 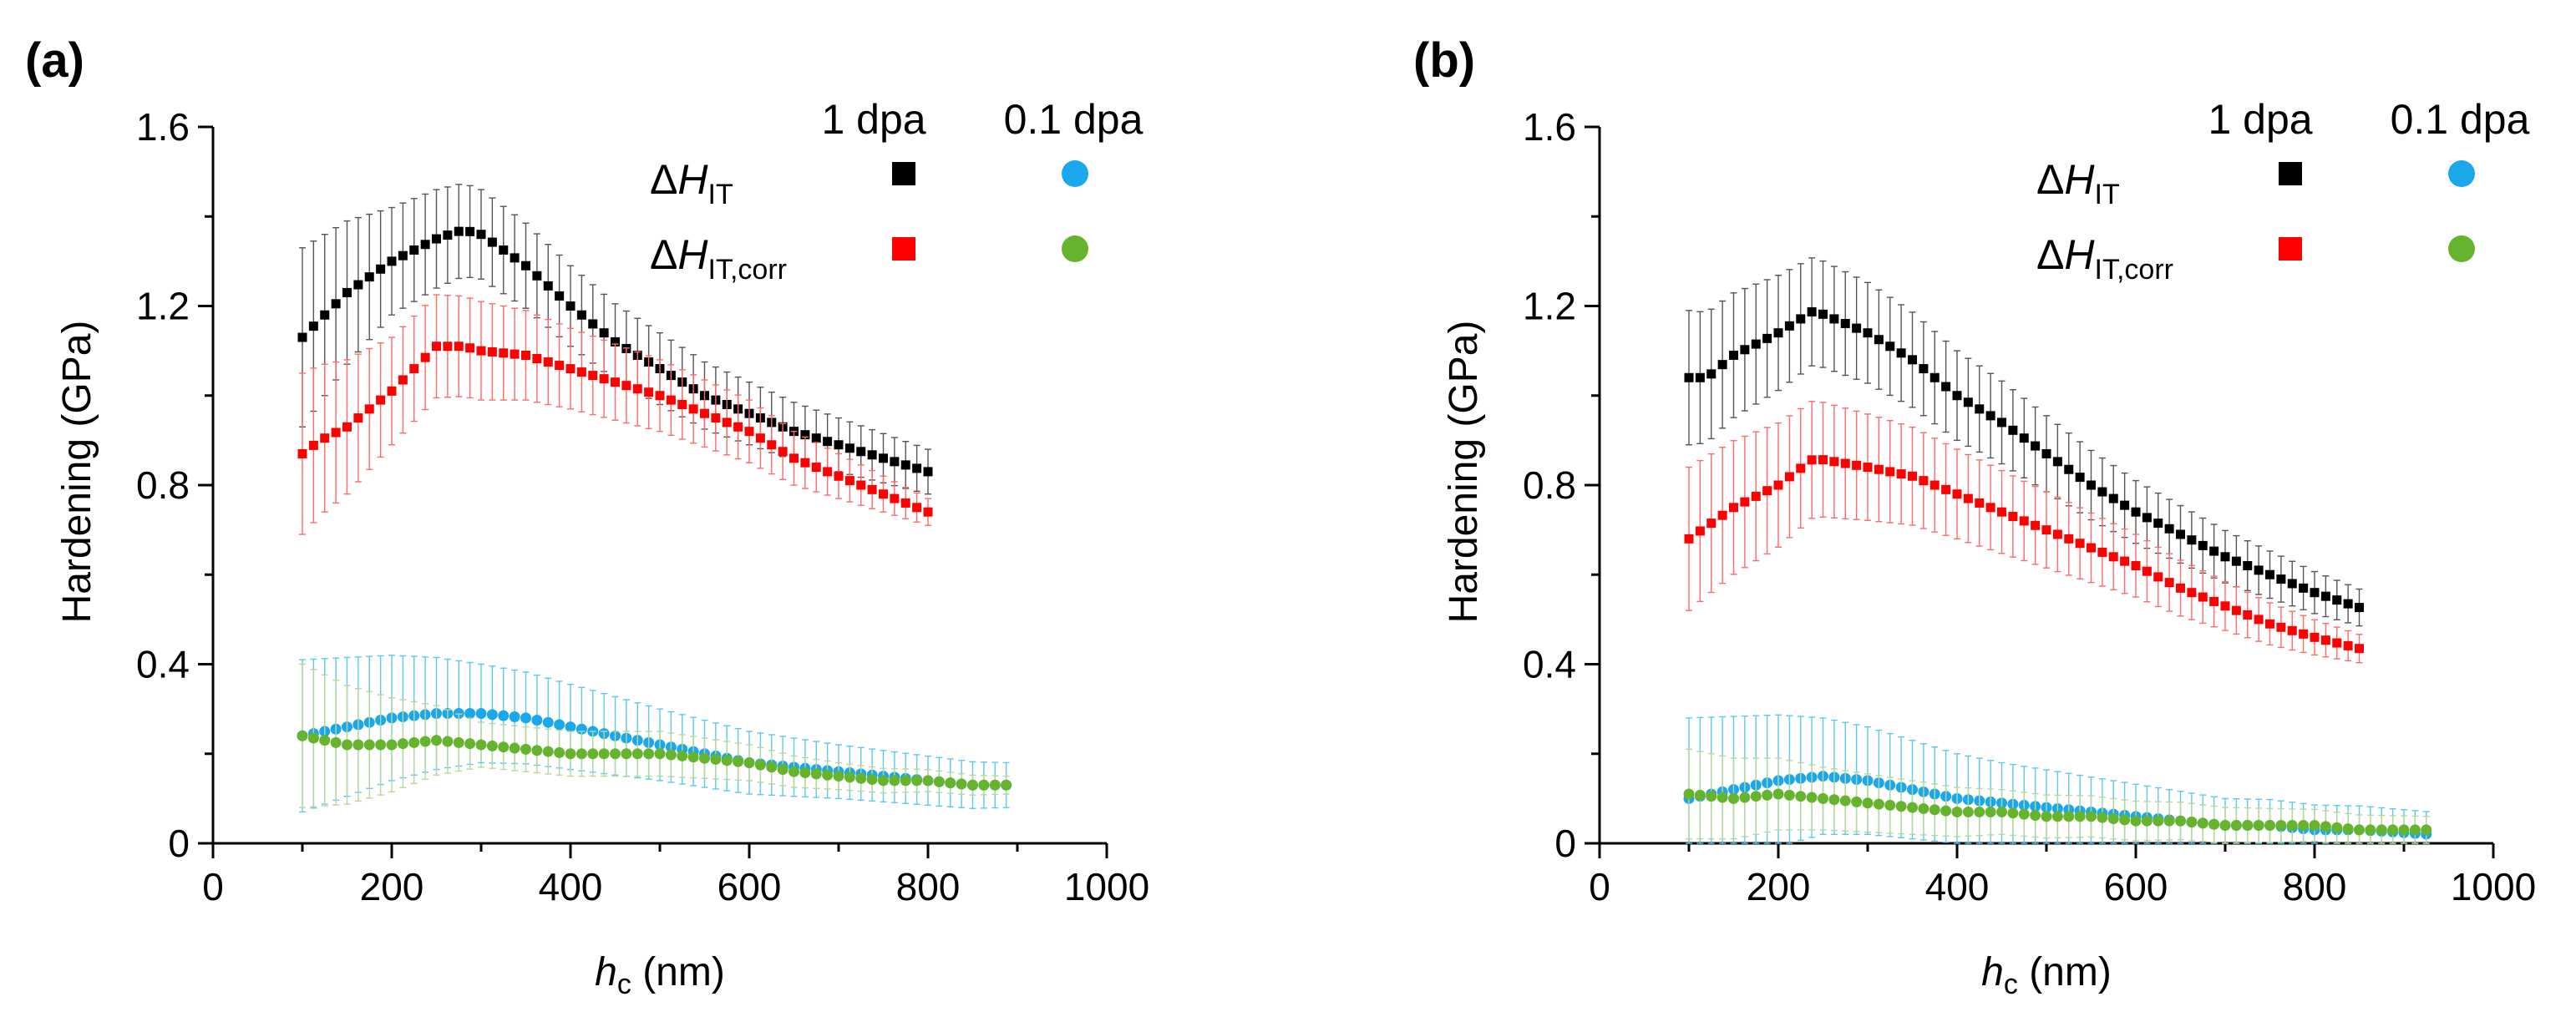 What do you see at coordinates (571, 886) in the screenshot?
I see `x-tick-label: 400` at bounding box center [571, 886].